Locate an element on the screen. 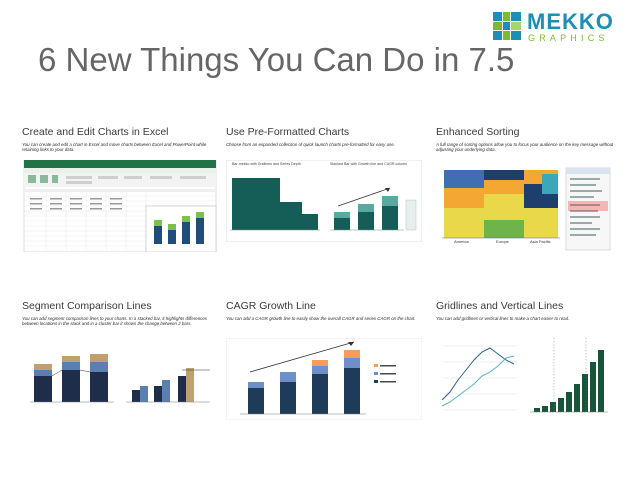 Image resolution: width=638 pixels, height=478 pixels. x-label-asia-pacific: Asia Pacific is located at coordinates (540, 241).